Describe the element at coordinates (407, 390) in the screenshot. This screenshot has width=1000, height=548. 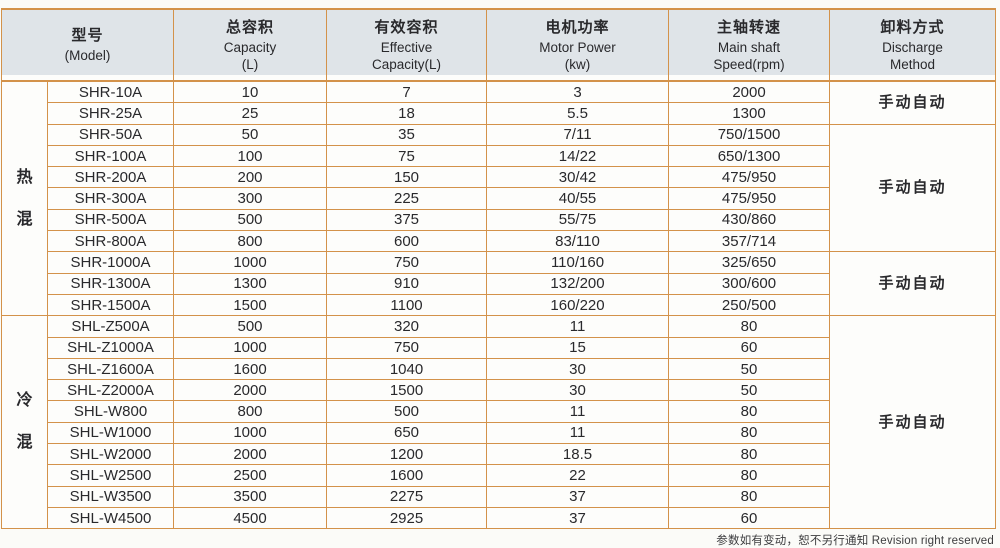
I see `effective-capacity-cell: 1500` at that location.